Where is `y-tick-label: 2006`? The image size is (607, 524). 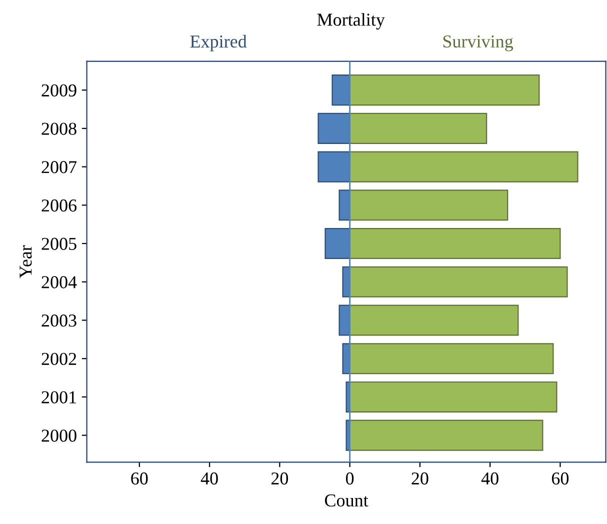
y-tick-label: 2006 is located at coordinates (59, 205).